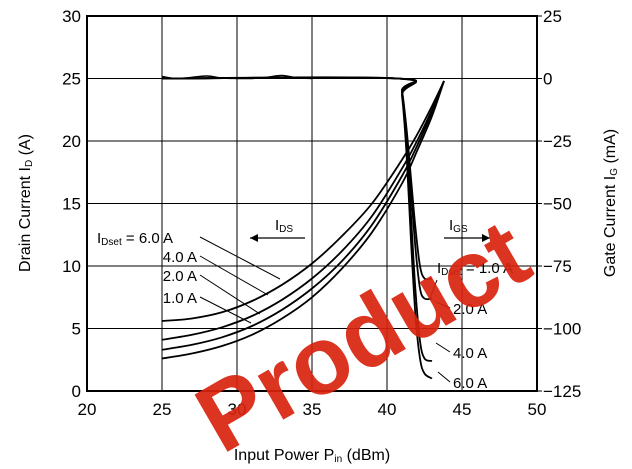 The image size is (632, 469). I want to click on dset-right-label: 4.0 A, so click(470, 353).